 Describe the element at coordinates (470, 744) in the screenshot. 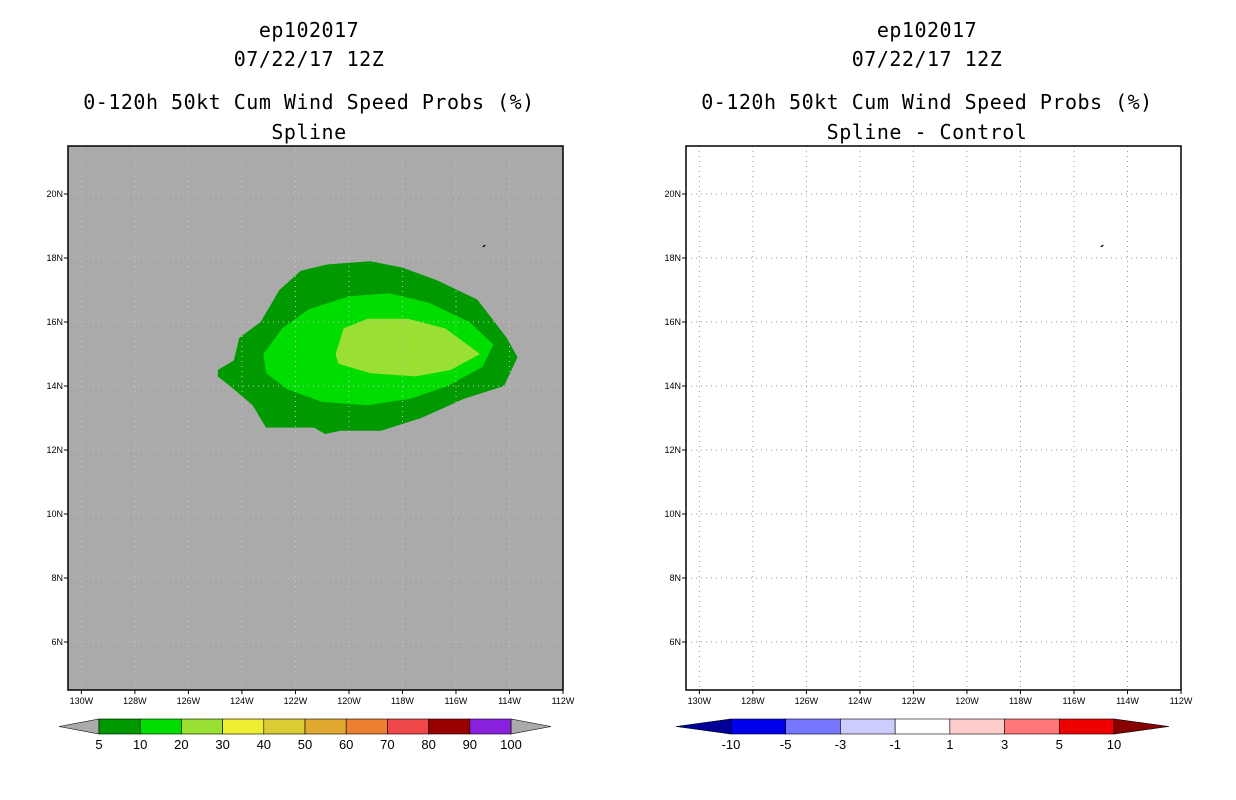

I see `colorbar-label: 90` at that location.